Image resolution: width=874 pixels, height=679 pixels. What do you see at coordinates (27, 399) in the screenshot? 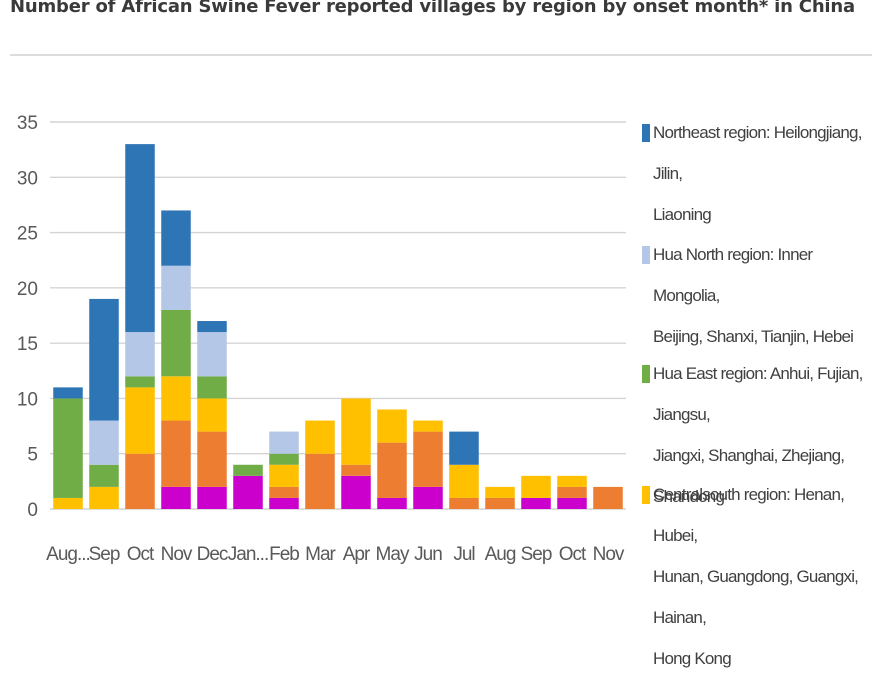
I see `y-tick-label: 10` at bounding box center [27, 399].